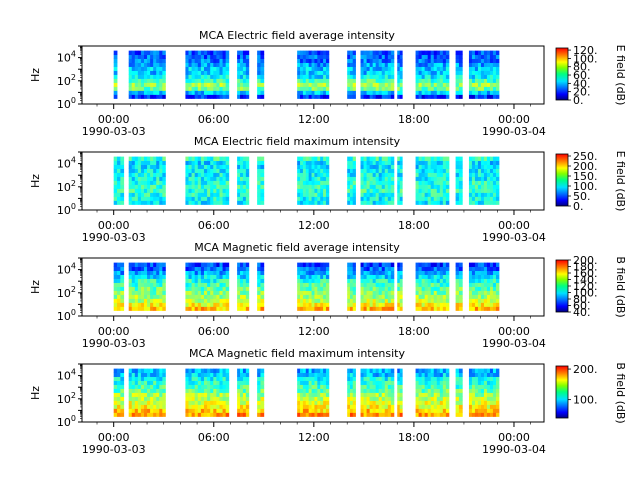 This screenshot has width=640, height=480. What do you see at coordinates (585, 369) in the screenshot?
I see `colorbar-tick-label: 200.` at bounding box center [585, 369].